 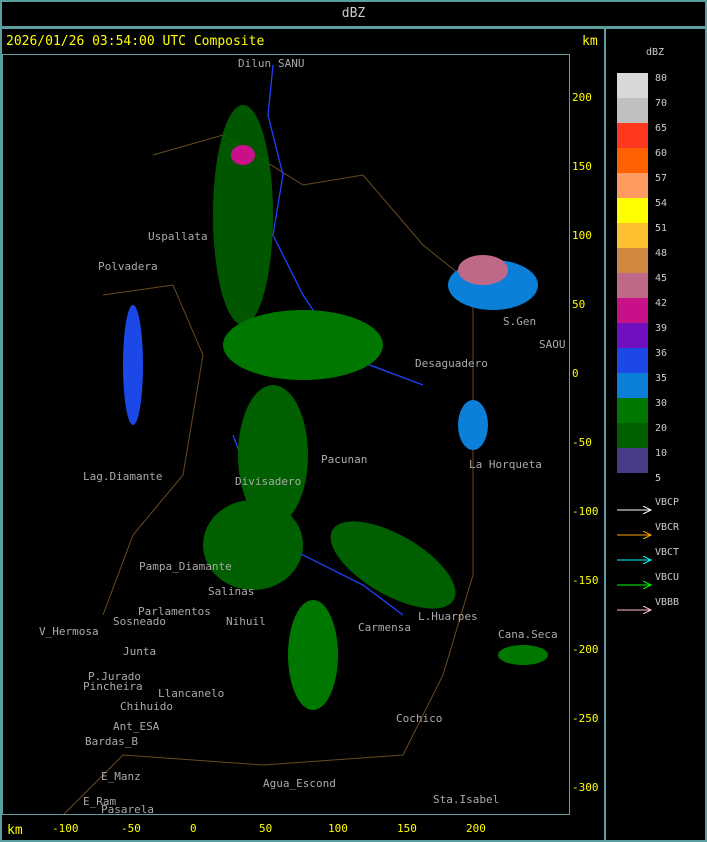 I want to click on legend-level-label: 10, so click(x=661, y=453).